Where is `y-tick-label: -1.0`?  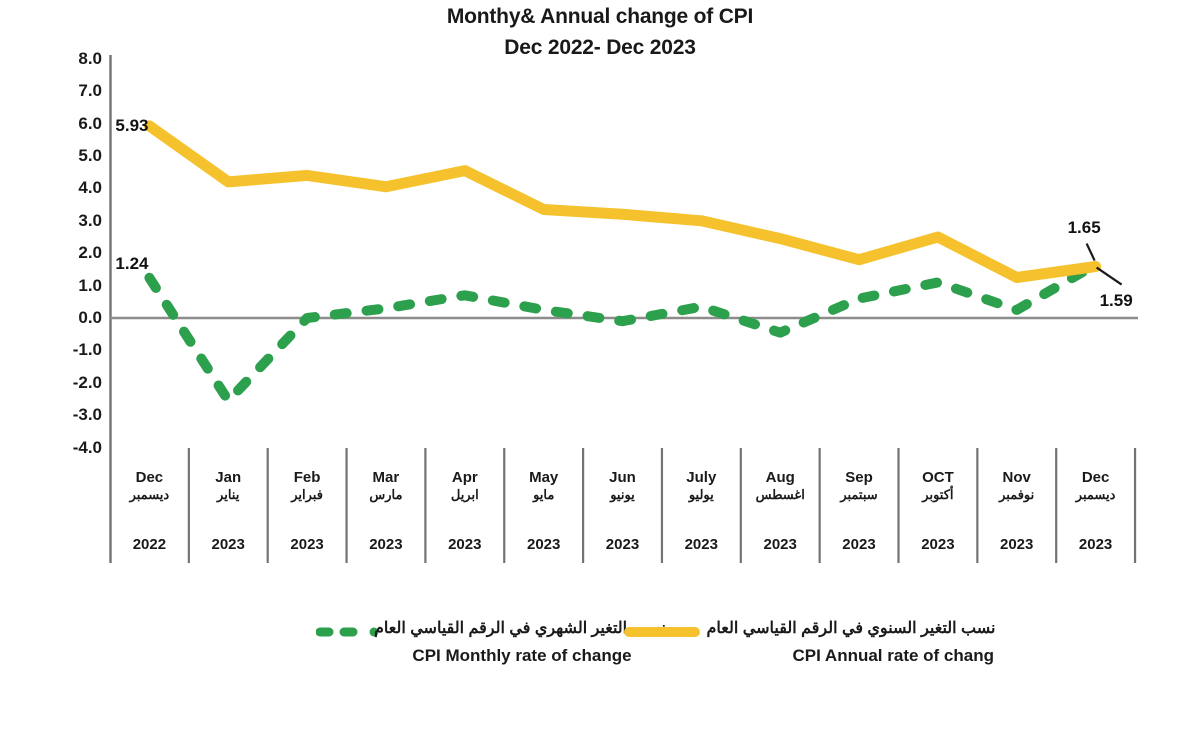 y-tick-label: -1.0 is located at coordinates (87, 350).